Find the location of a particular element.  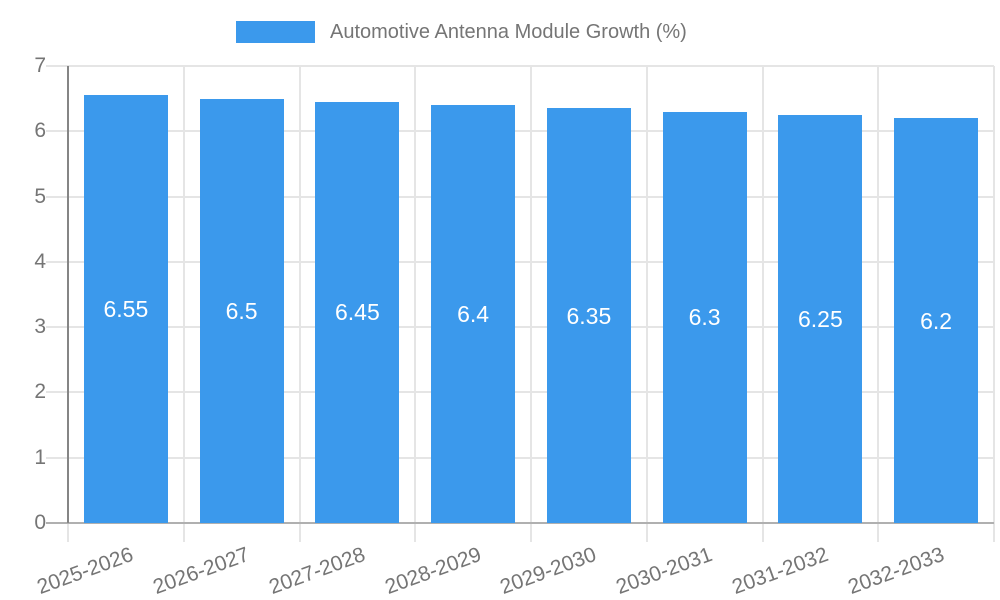

x-tick-label: 2032-2033 is located at coordinates (895, 571).